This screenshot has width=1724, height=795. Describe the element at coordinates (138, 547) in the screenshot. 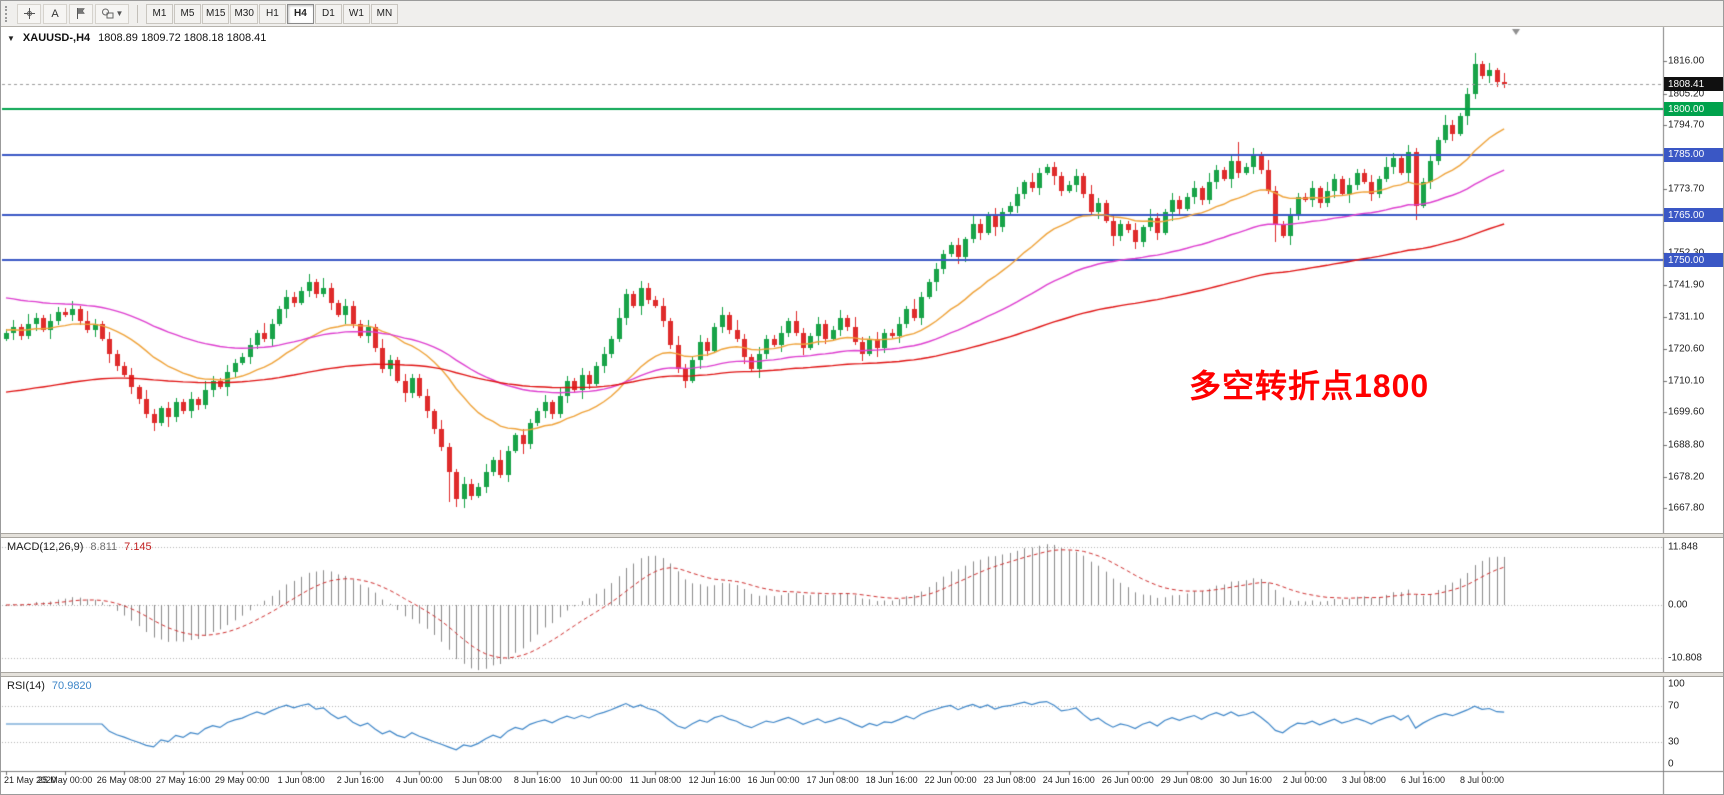

I see `macd-signal-value: 7.145` at that location.